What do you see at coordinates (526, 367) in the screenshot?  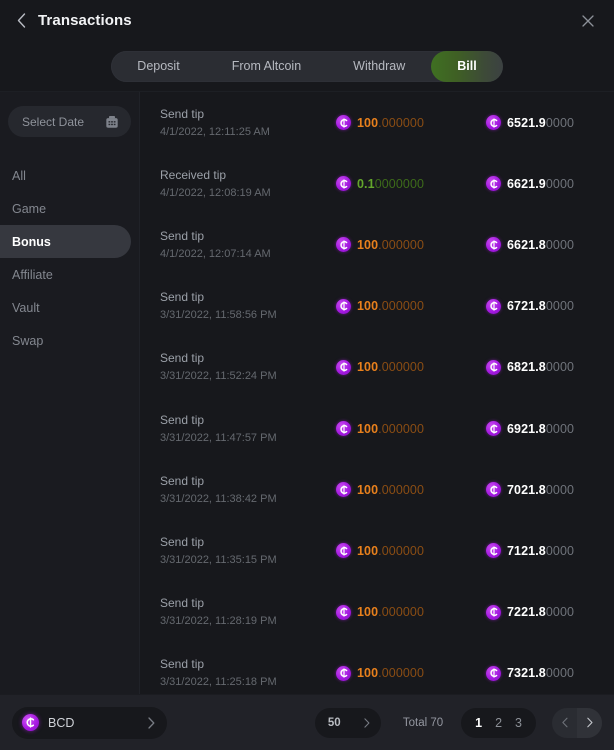 I see `balance-main: 6821.8` at bounding box center [526, 367].